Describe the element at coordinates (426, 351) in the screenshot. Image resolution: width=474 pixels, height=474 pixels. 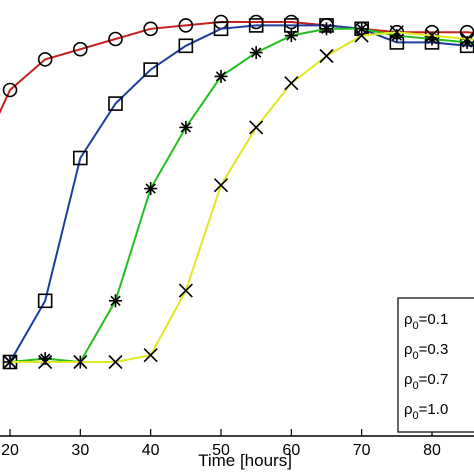
I see `legend-entry: ρ0=0.3` at that location.